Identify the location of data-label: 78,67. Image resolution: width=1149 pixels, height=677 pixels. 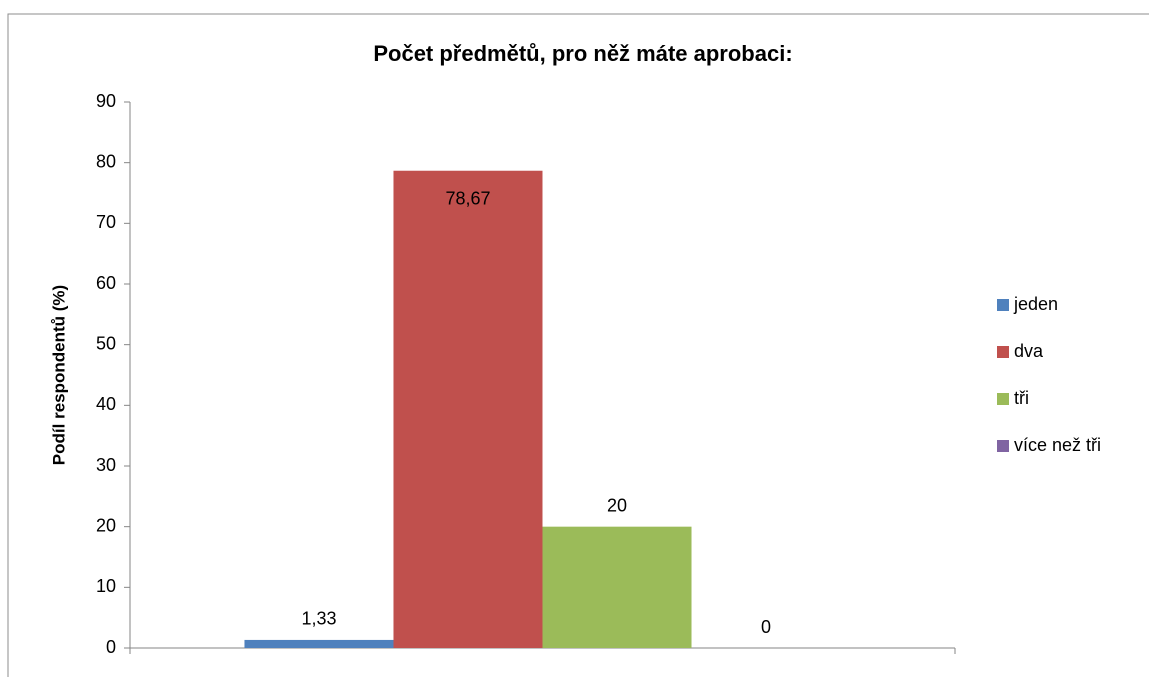
(467, 198).